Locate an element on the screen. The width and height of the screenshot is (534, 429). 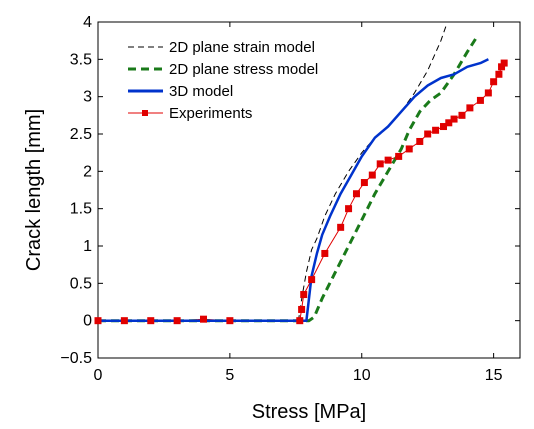
legend-label-experiments: Experiments is located at coordinates (210, 113).